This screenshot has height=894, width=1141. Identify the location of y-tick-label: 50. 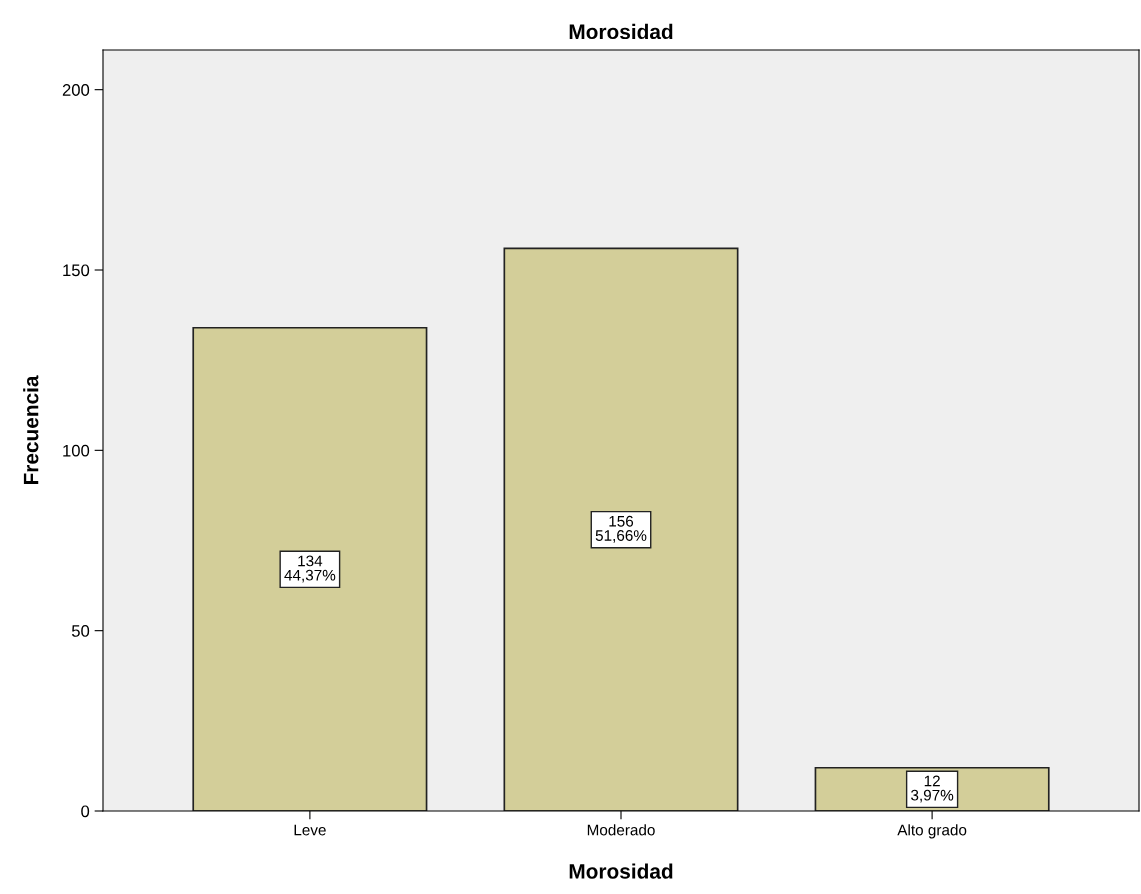
(80, 631).